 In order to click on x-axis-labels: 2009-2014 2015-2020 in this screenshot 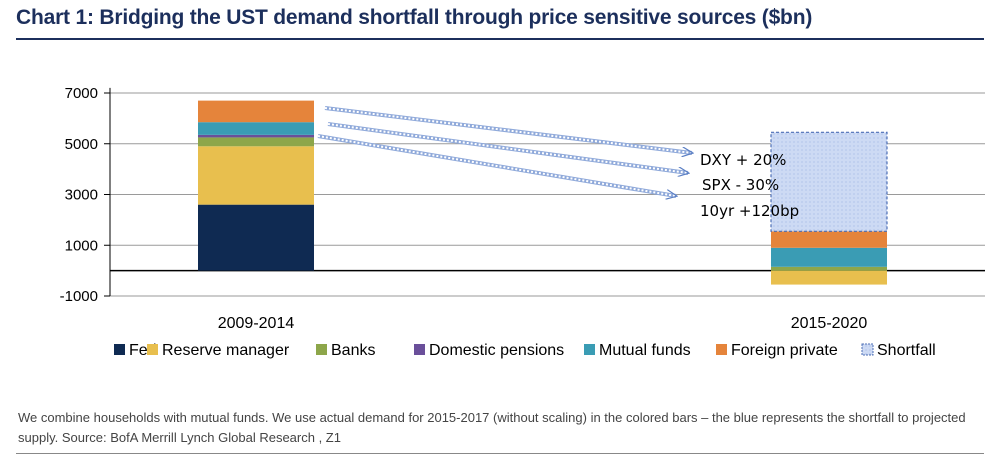, I will do `click(543, 323)`.